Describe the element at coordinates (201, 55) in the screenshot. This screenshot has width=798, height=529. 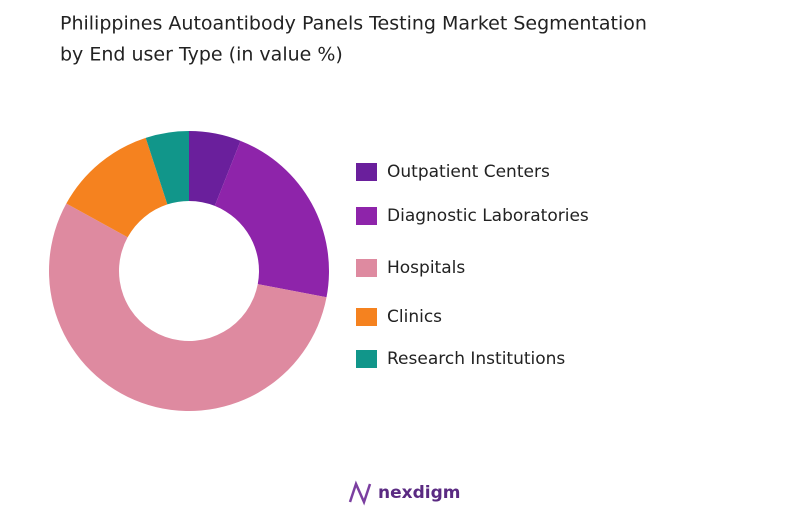
I see `chart-title: by End user Type (in value %)` at that location.